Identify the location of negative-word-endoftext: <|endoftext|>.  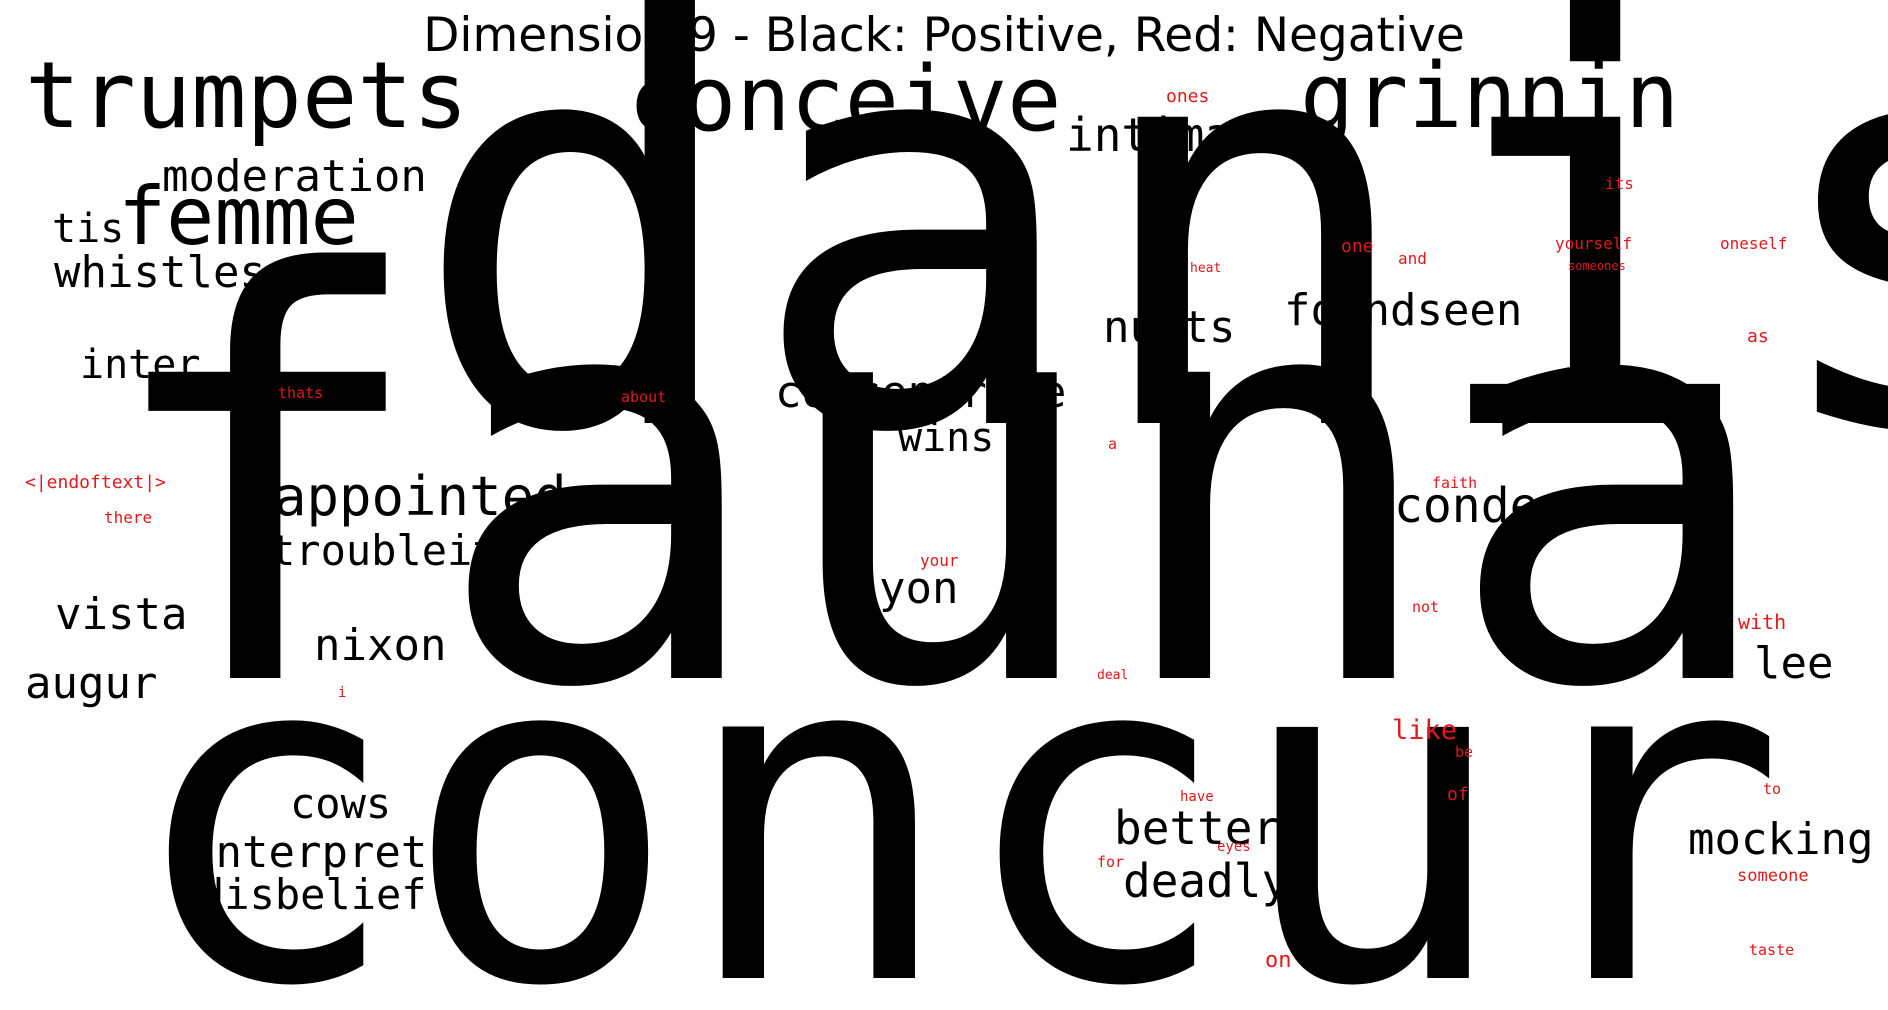
(95, 482).